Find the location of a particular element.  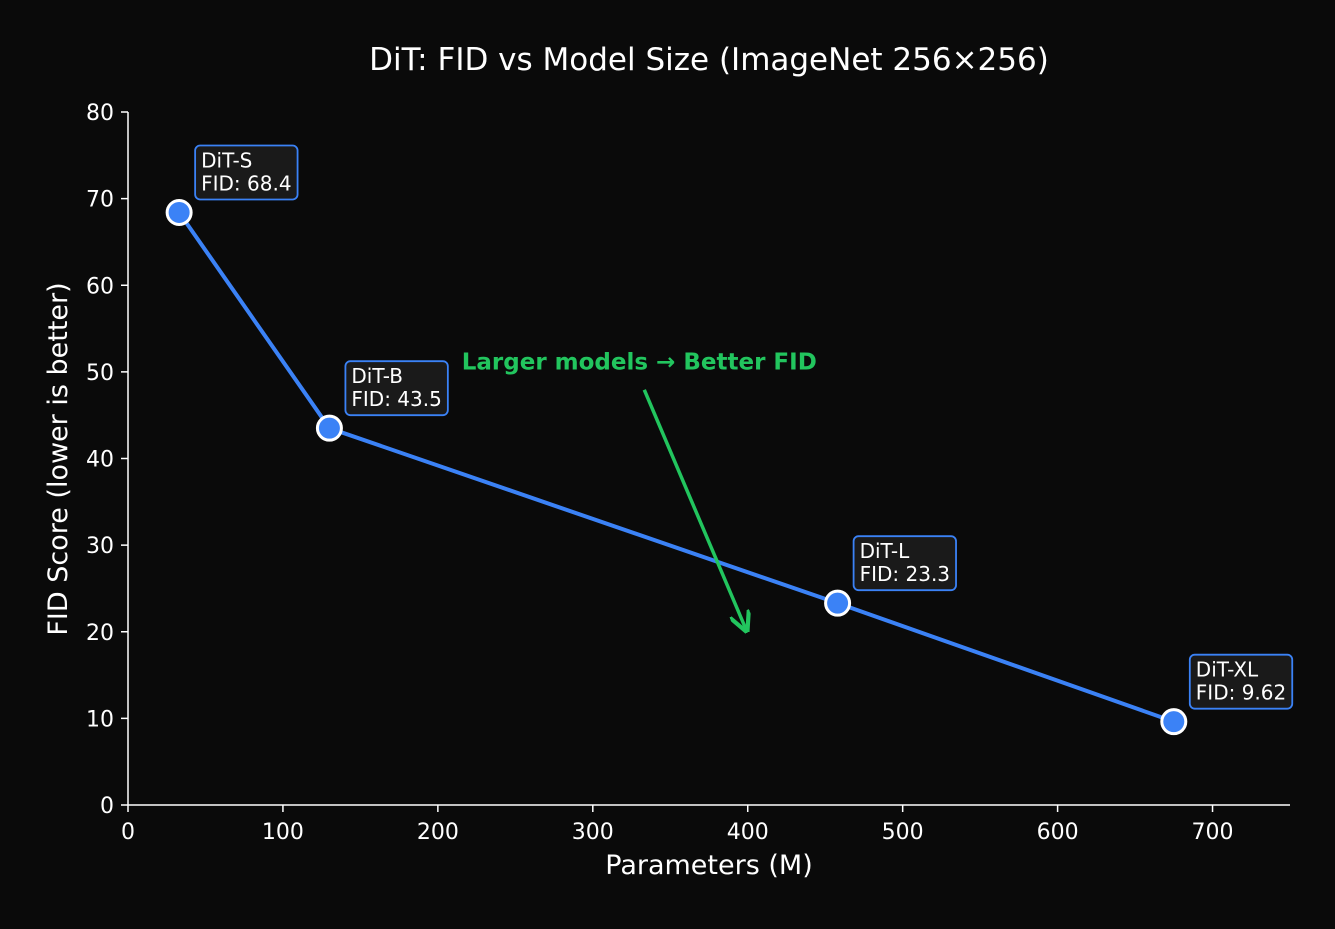

x-tick-label: 700 is located at coordinates (1213, 832).